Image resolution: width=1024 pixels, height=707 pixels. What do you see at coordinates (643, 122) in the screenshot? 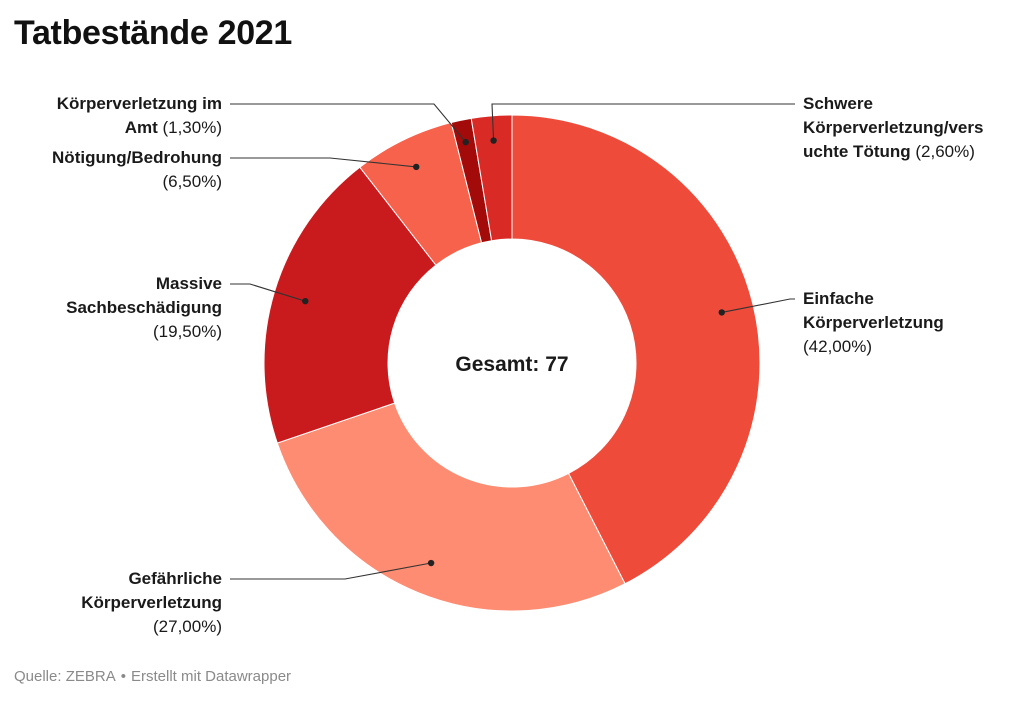
I see `leader-line-schwere-korperverletzung-versuchte-totung` at bounding box center [643, 122].